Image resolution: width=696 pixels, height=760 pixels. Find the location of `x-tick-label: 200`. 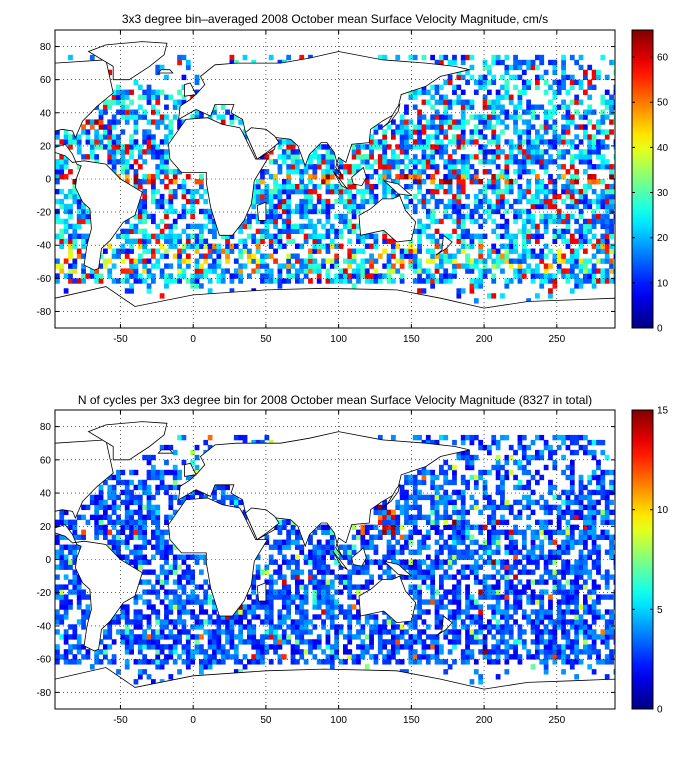

x-tick-label: 200 is located at coordinates (484, 339).